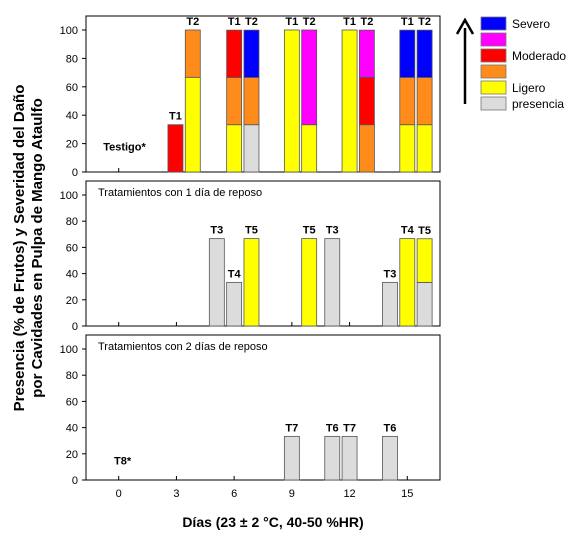 Image resolution: width=569 pixels, height=543 pixels. What do you see at coordinates (309, 77) in the screenshot?
I see `bar-segment-fuerte` at bounding box center [309, 77].